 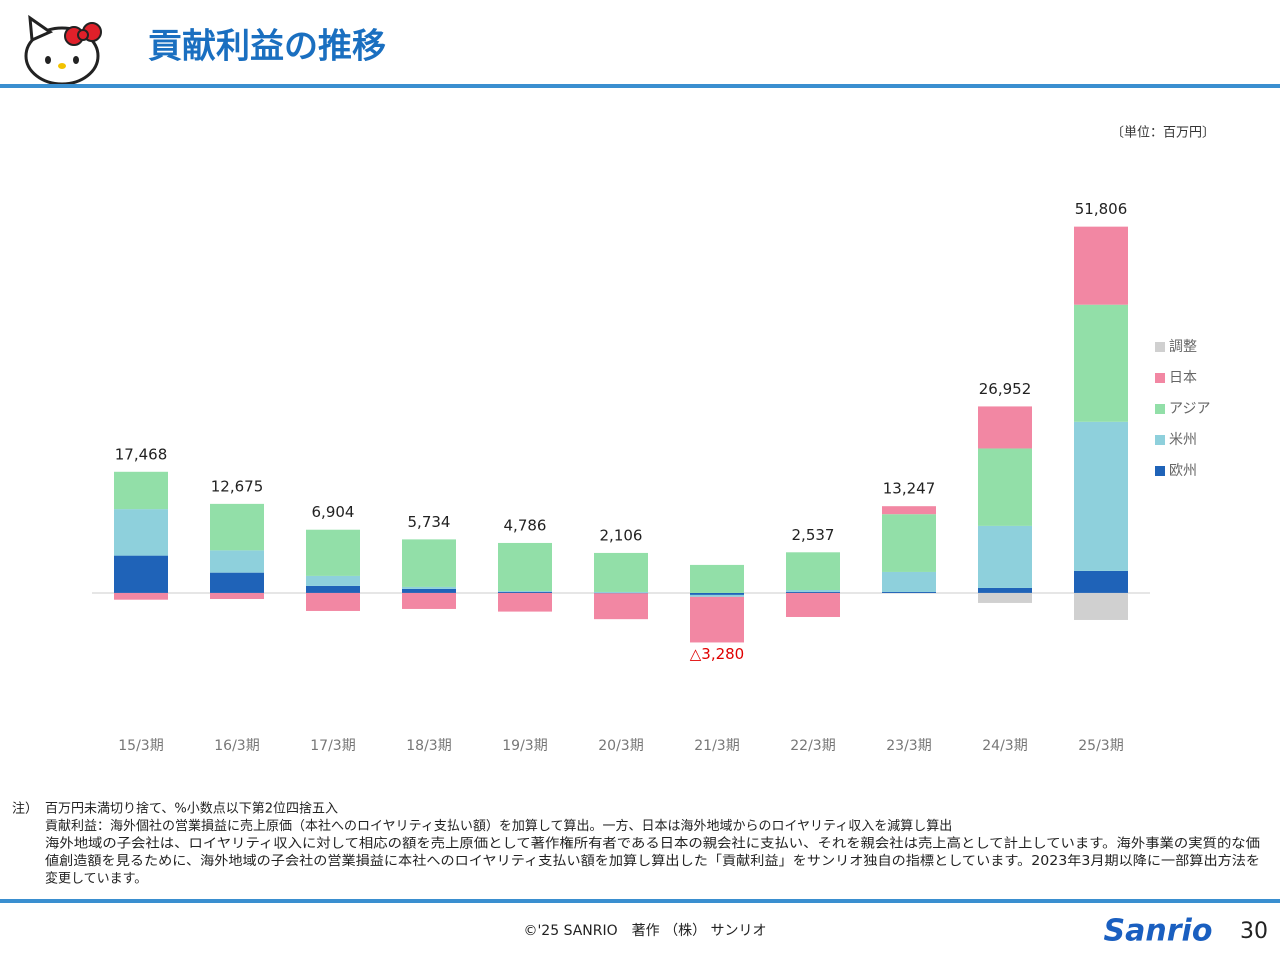 What do you see at coordinates (716, 746) in the screenshot?
I see `x-tick-label: 21/3期` at bounding box center [716, 746].